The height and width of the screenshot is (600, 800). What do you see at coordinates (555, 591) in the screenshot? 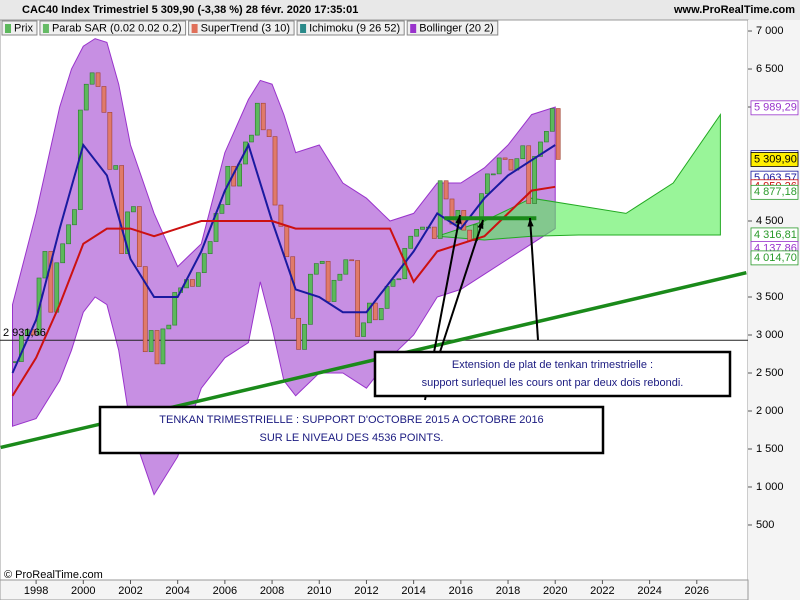
I see `x-tick-label: 2020` at bounding box center [555, 591].